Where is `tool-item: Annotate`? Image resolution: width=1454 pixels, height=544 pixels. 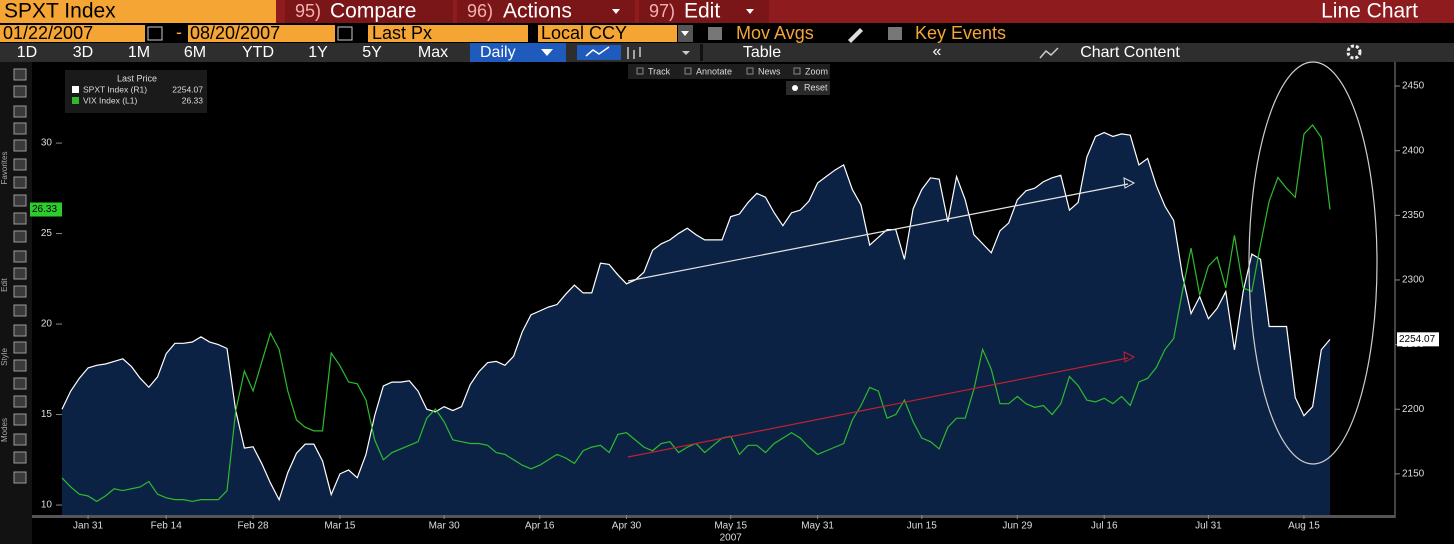 tool-item: Annotate is located at coordinates (714, 71).